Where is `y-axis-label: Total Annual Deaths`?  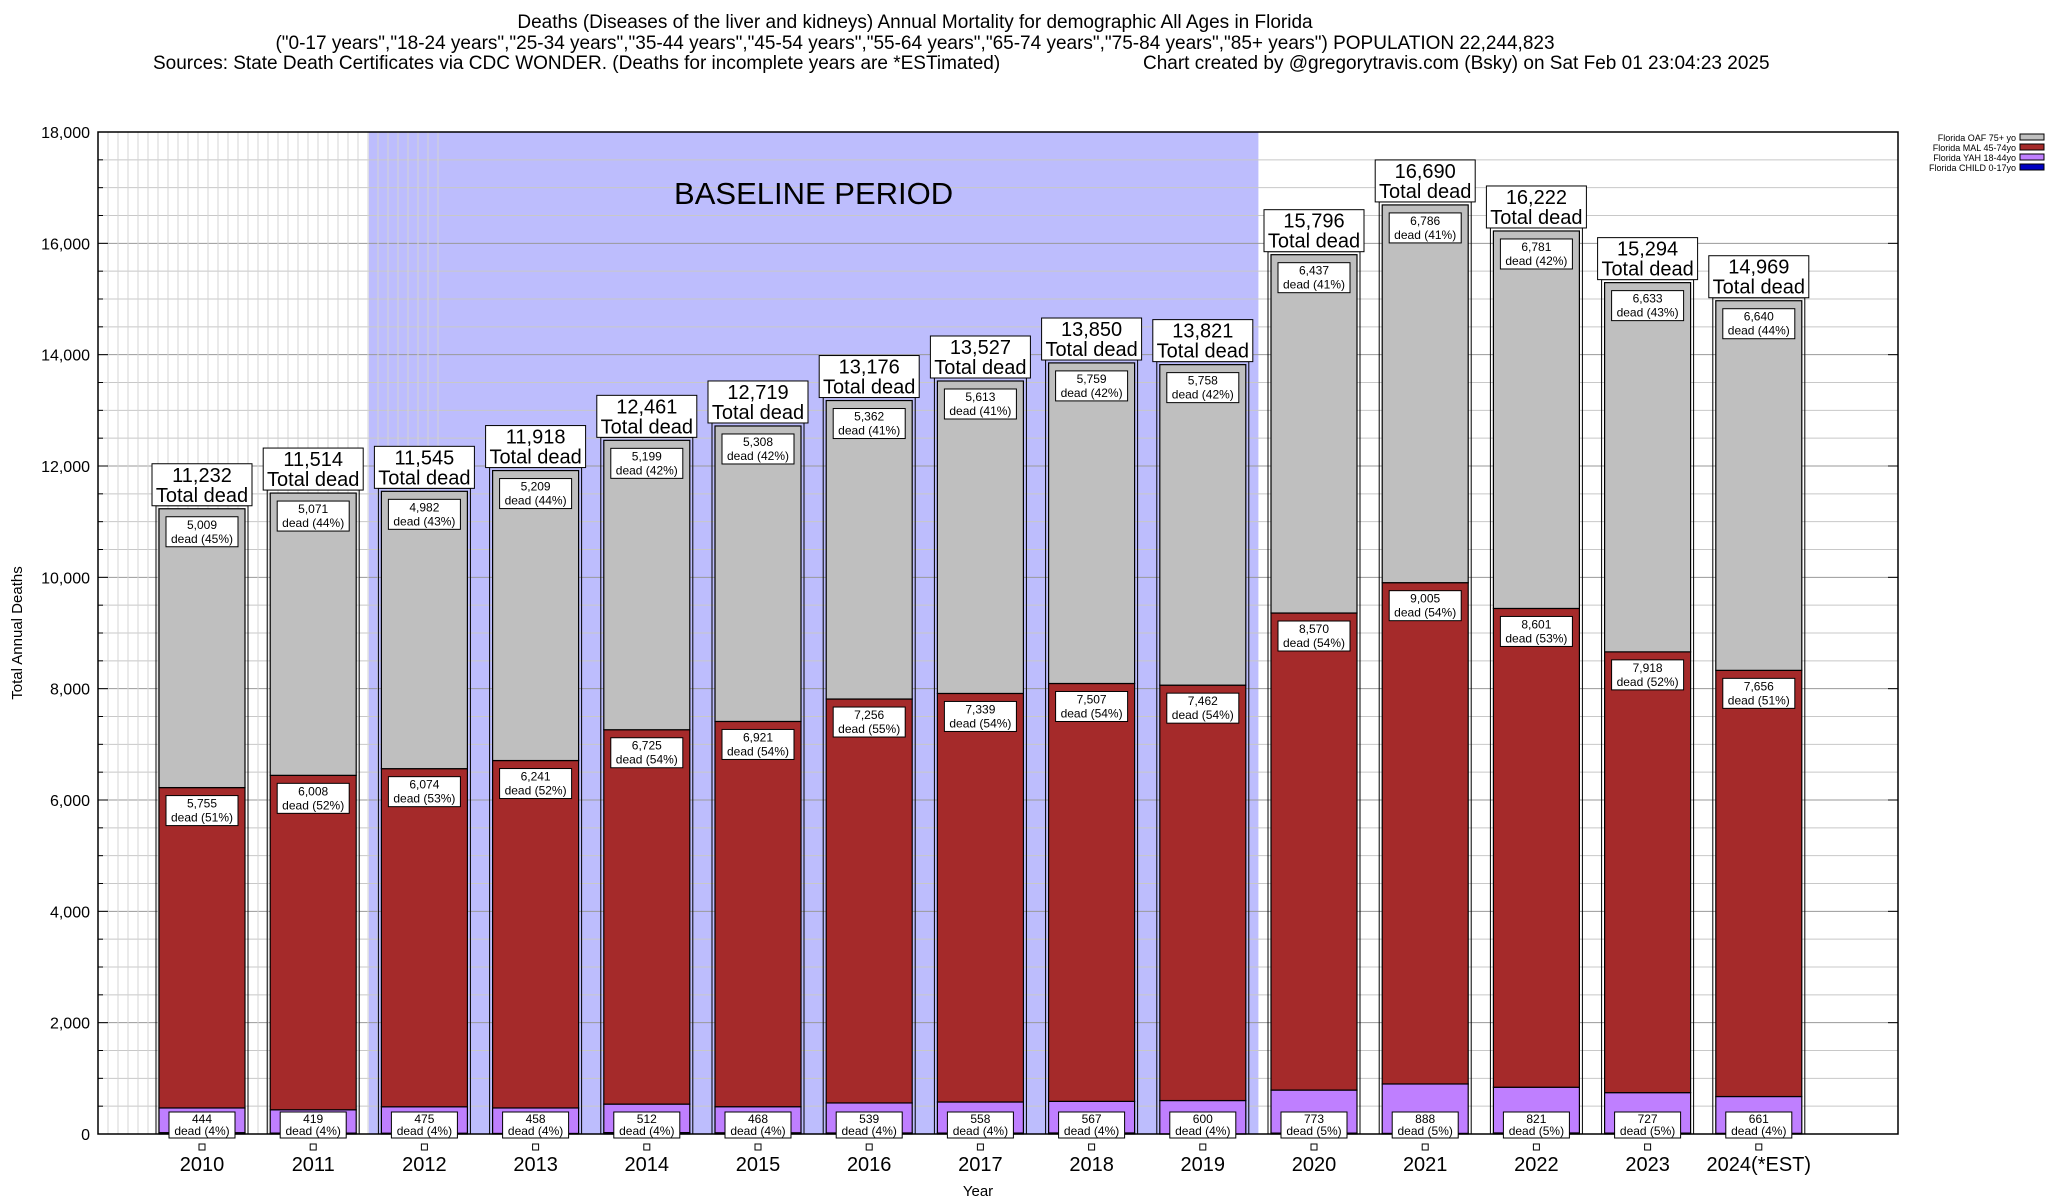
y-axis-label: Total Annual Deaths is located at coordinates (17, 632).